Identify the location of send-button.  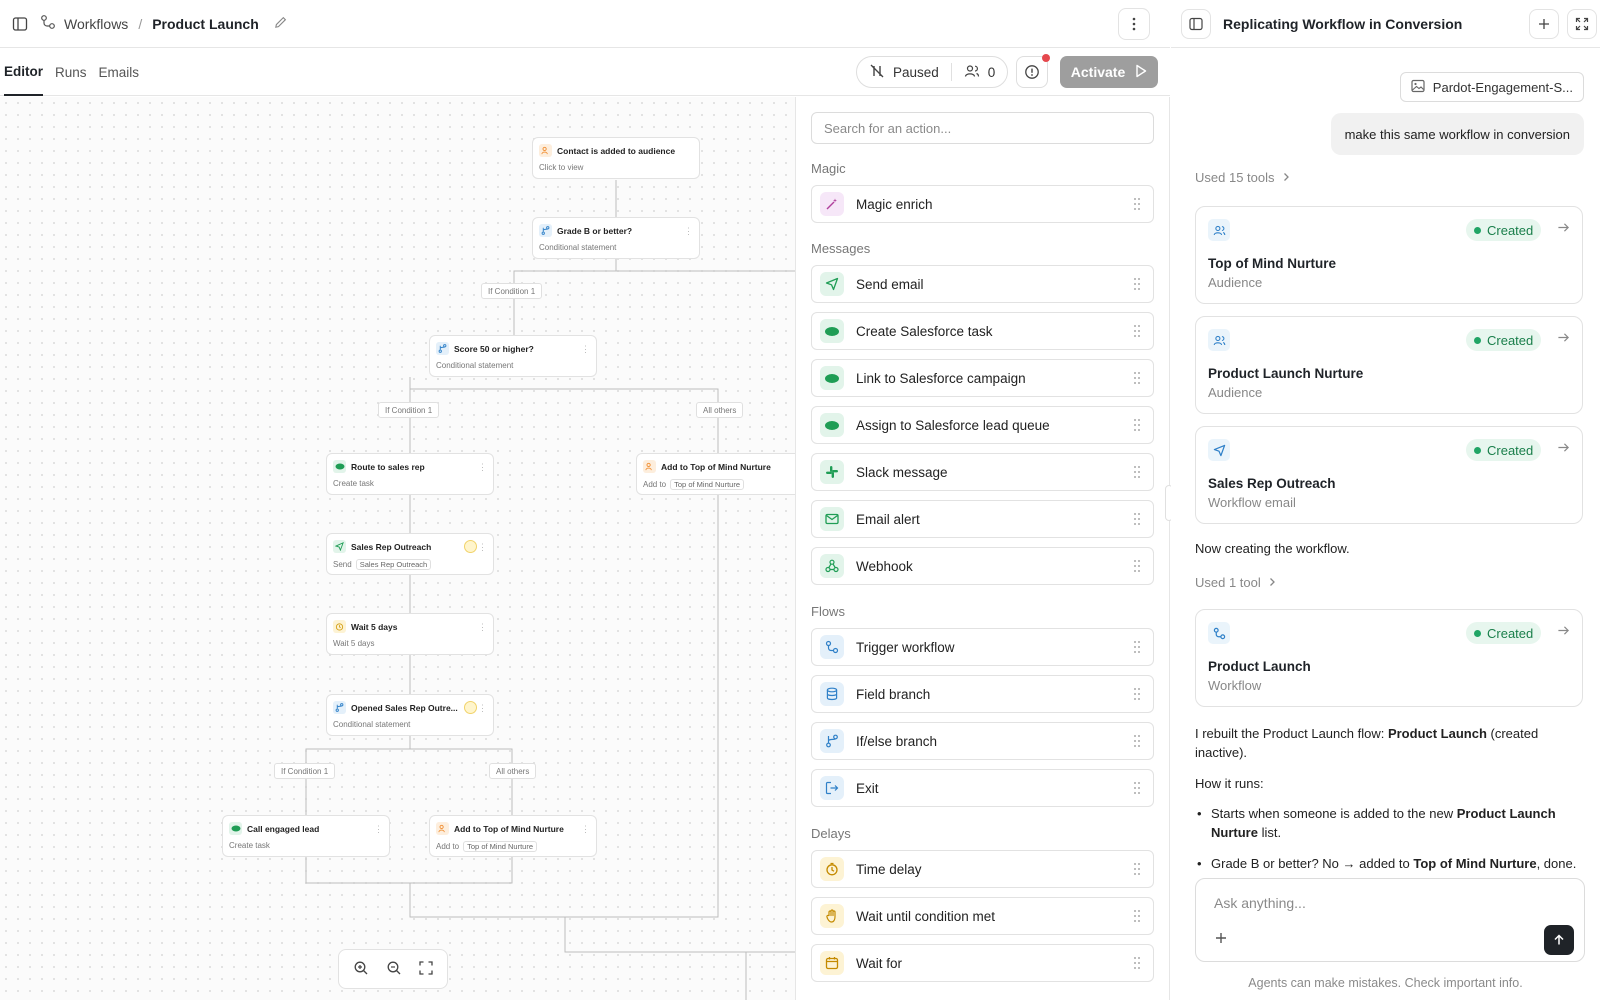
(1559, 940).